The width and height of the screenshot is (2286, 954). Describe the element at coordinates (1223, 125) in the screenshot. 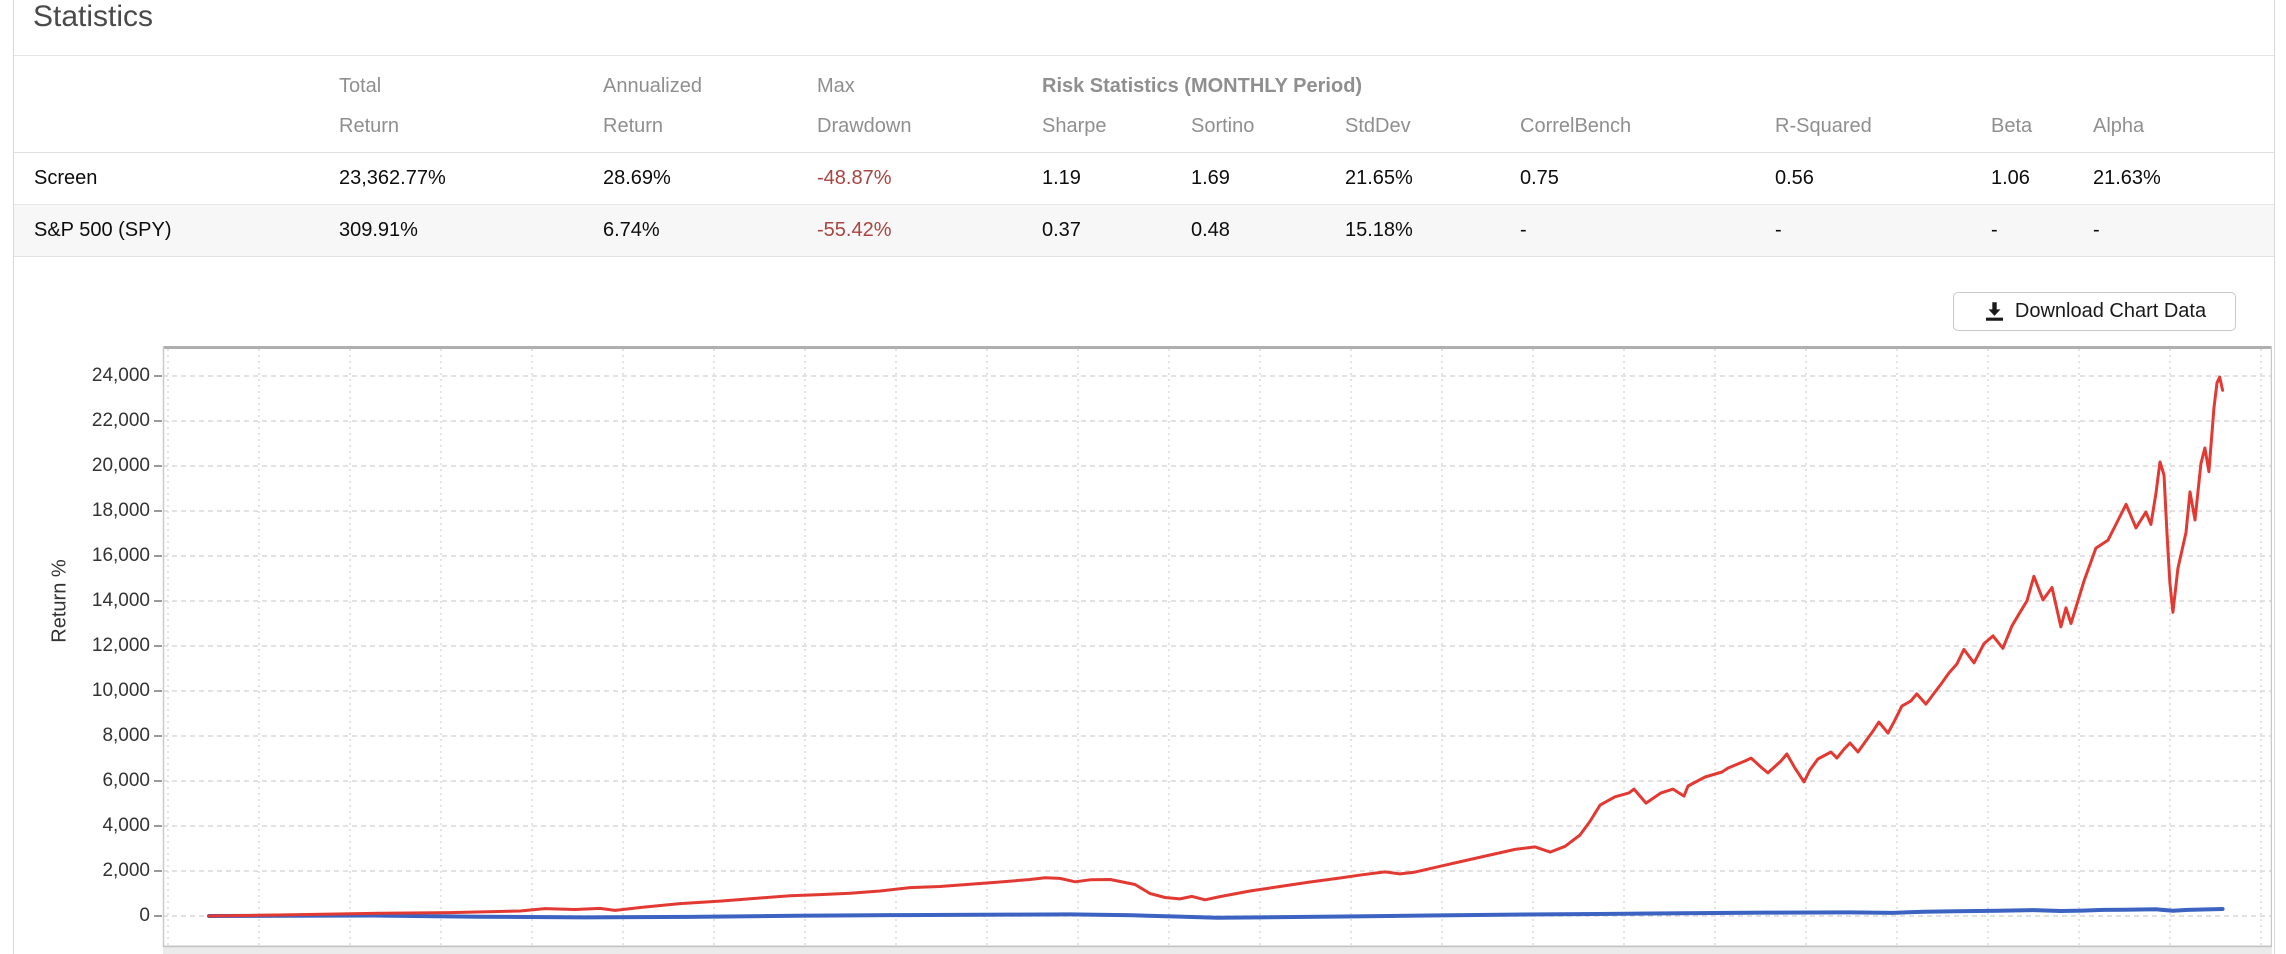

I see `header-sortino: Sortino` at that location.